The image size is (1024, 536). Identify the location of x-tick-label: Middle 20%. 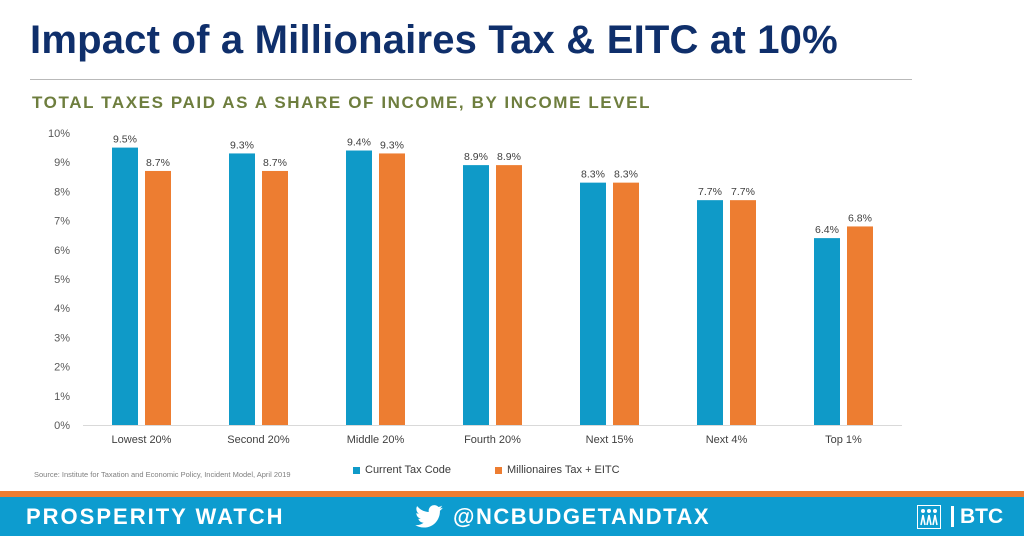
(376, 440).